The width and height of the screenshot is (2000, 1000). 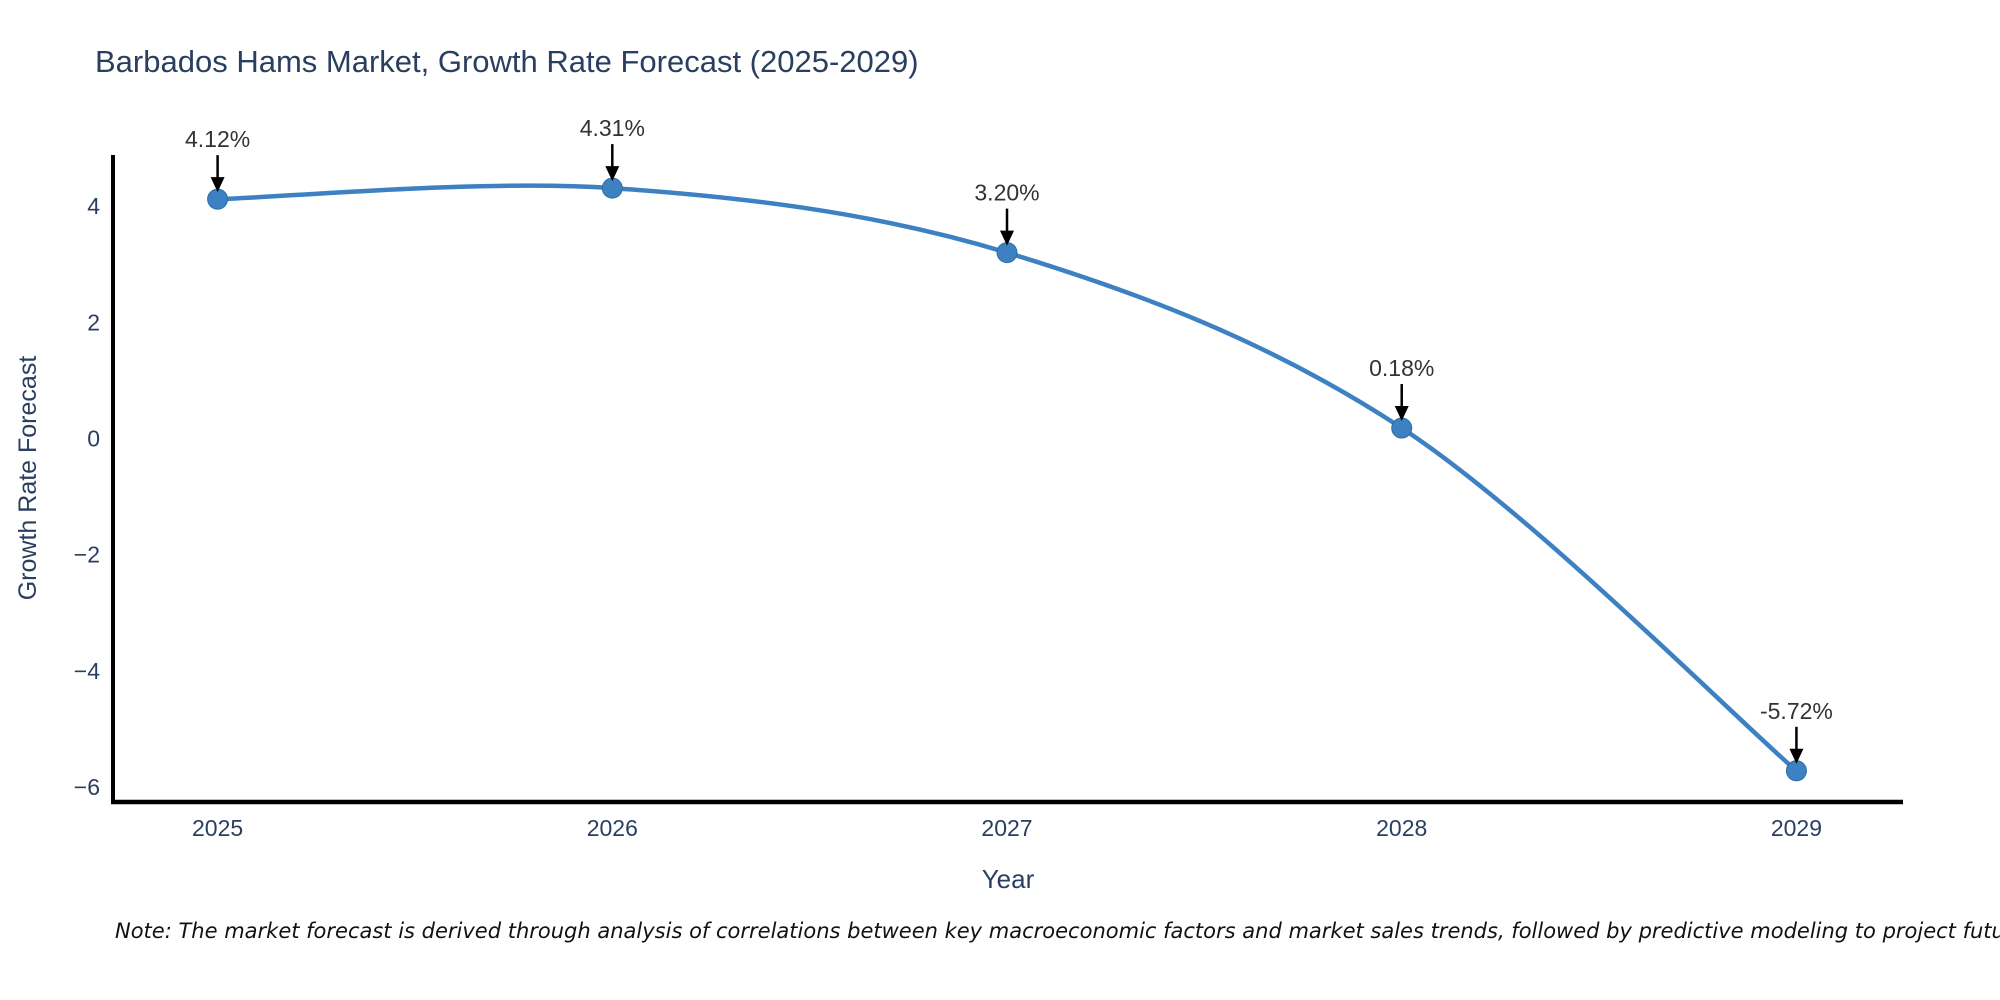 I want to click on point-value-label: 4.31%, so click(x=612, y=128).